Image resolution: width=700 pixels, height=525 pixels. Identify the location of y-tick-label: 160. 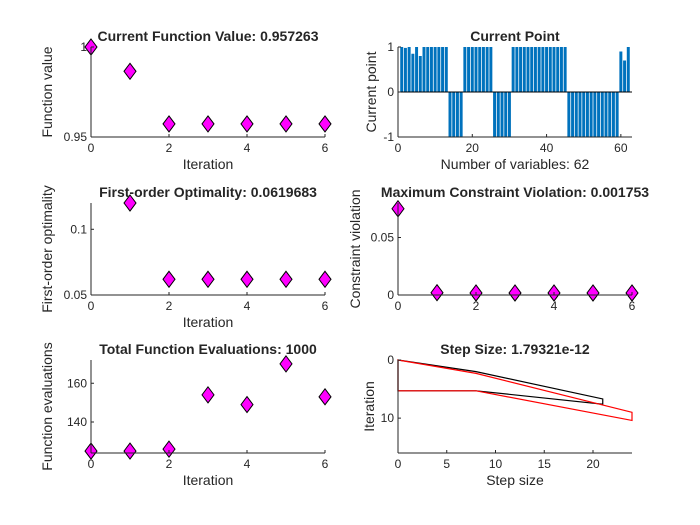
(77, 383).